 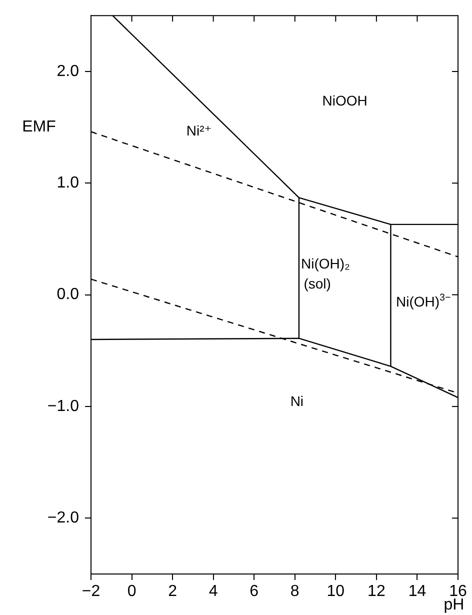 What do you see at coordinates (213, 591) in the screenshot?
I see `x-tick-label: 4` at bounding box center [213, 591].